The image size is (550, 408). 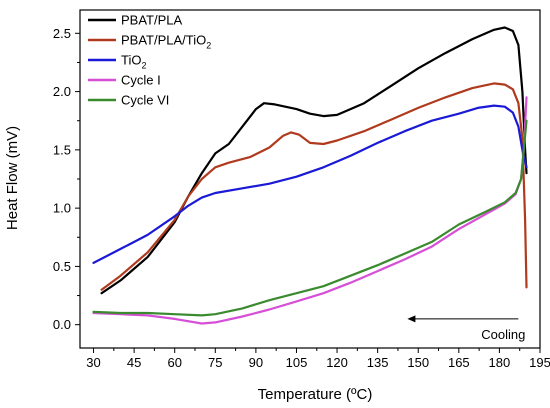 I want to click on legend-label-main: Cycle VI, so click(x=145, y=100).